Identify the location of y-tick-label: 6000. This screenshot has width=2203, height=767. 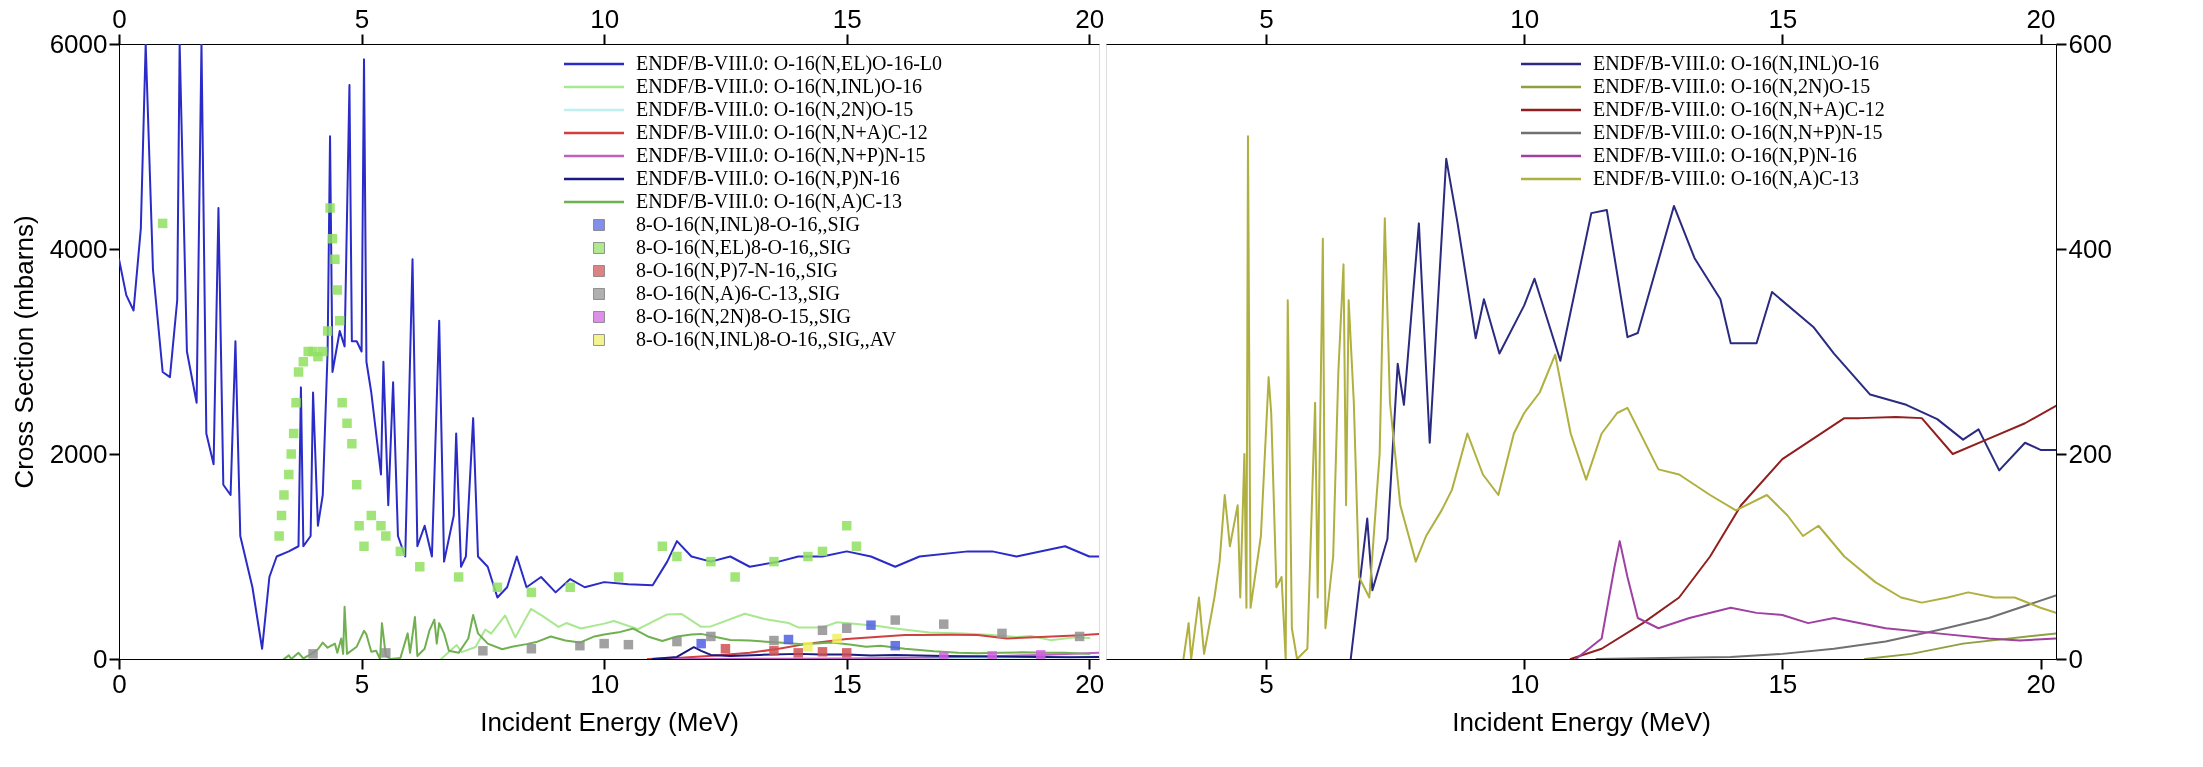
(78, 43).